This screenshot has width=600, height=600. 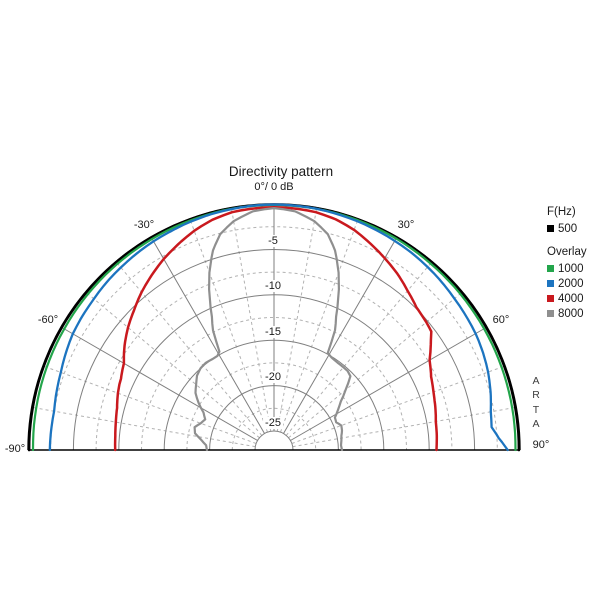 I want to click on curve-8000hz, so click(x=272, y=329).